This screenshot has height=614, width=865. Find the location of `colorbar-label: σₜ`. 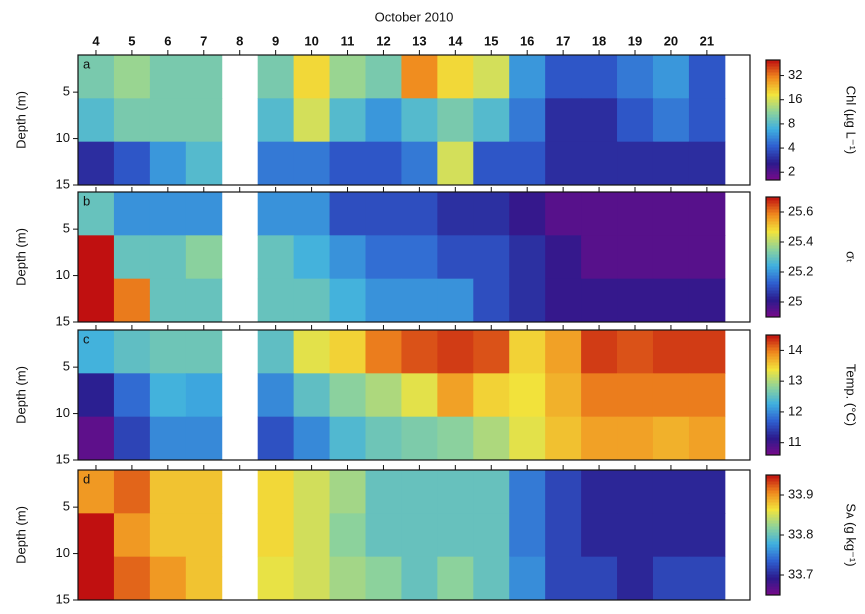

colorbar-label: σₜ is located at coordinates (851, 257).